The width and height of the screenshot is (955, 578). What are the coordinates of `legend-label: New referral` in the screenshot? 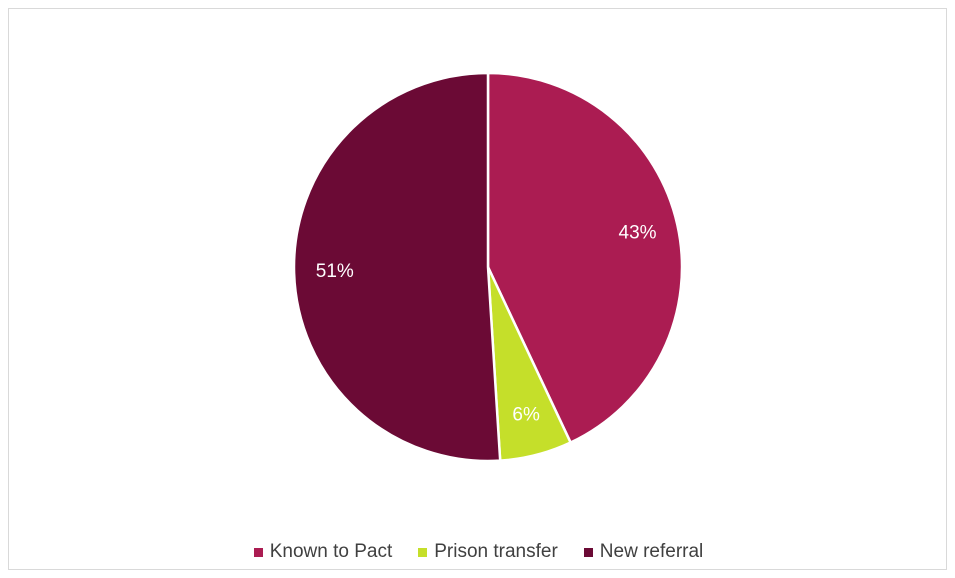 It's located at (651, 551).